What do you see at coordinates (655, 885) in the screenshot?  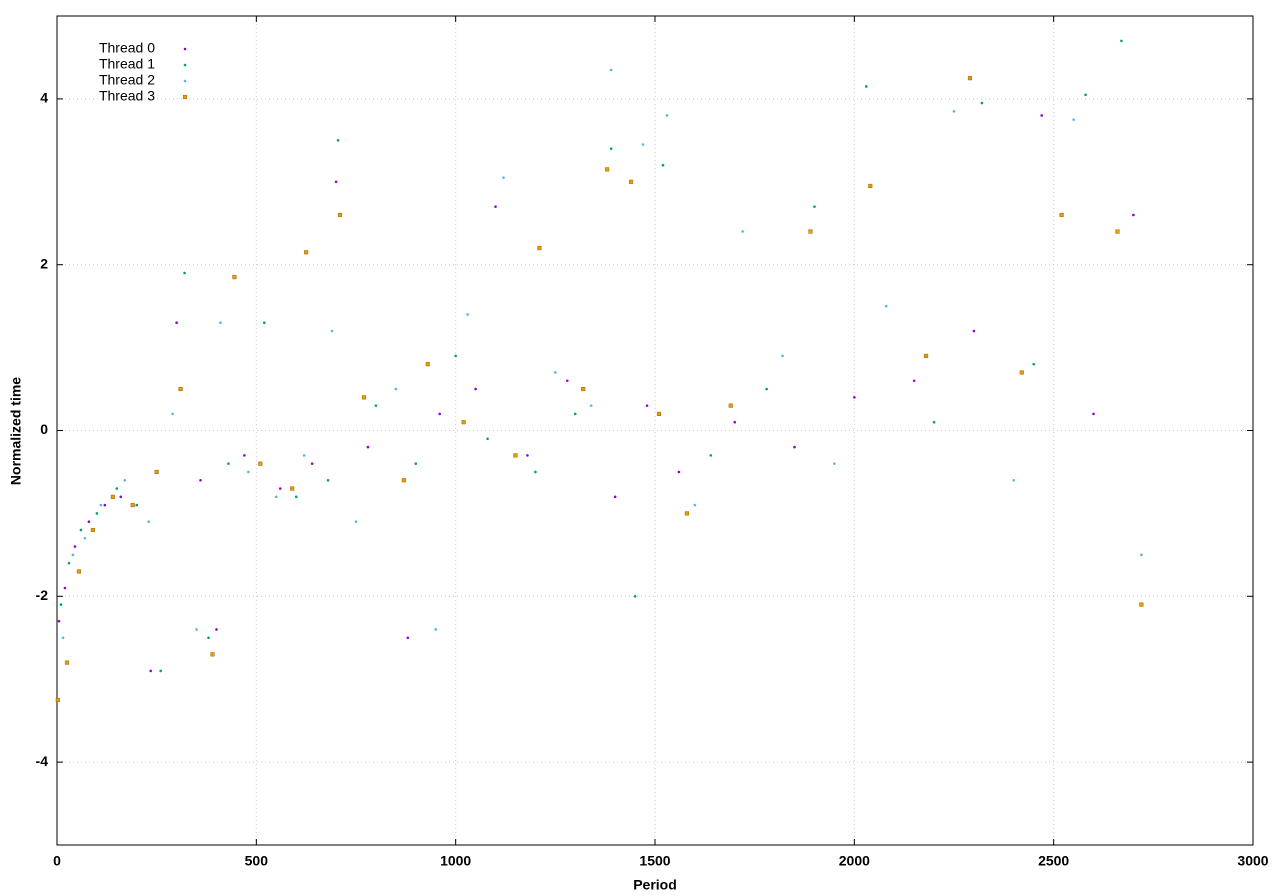 I see `x-axis-label: Period` at bounding box center [655, 885].